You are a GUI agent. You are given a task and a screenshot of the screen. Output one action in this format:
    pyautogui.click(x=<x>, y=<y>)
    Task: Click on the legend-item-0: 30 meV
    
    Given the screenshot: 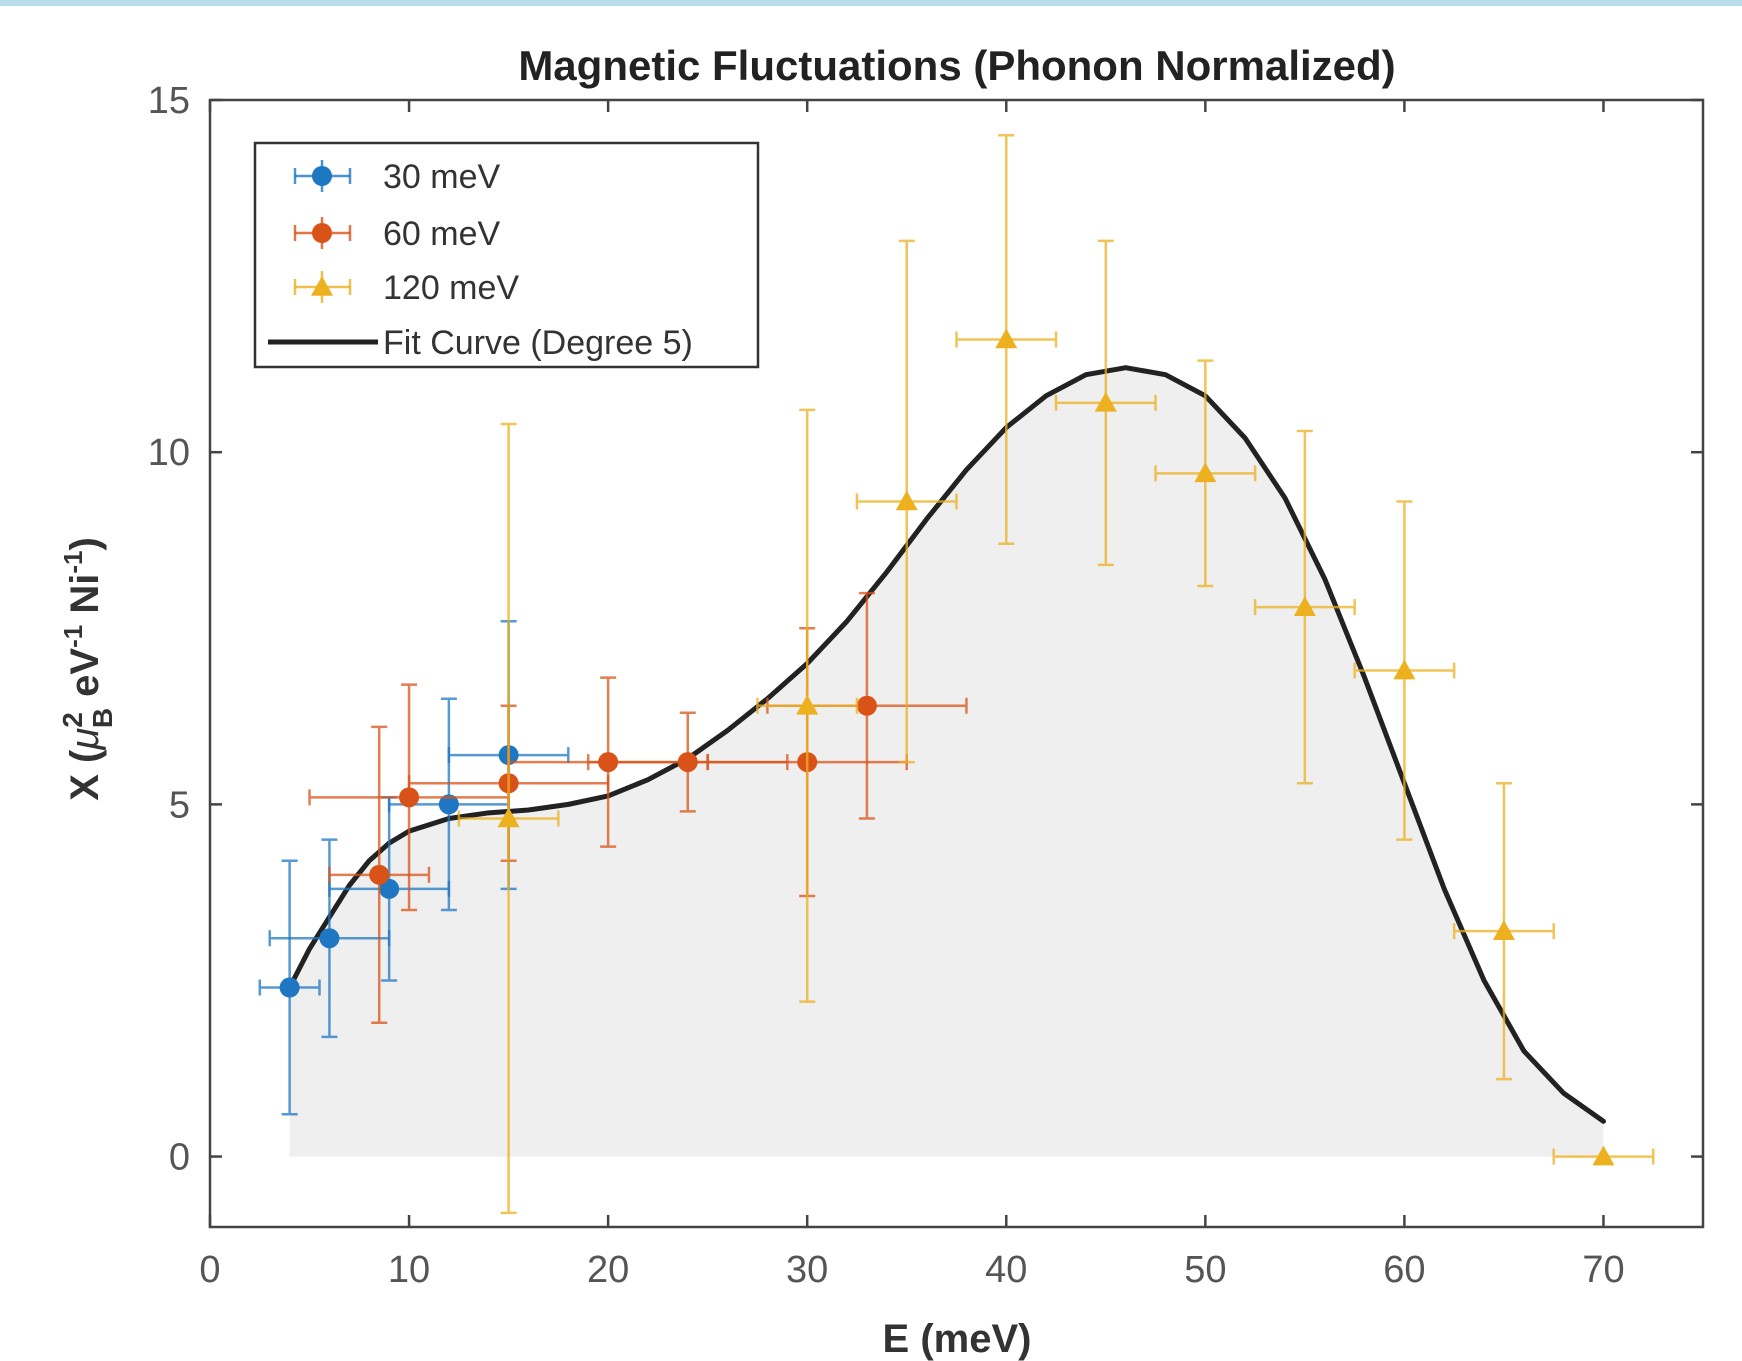 What is the action you would take?
    pyautogui.click(x=396, y=177)
    